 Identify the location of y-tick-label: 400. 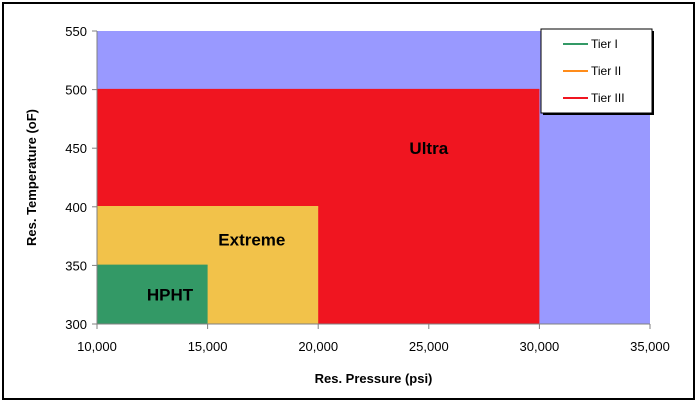
(76, 207).